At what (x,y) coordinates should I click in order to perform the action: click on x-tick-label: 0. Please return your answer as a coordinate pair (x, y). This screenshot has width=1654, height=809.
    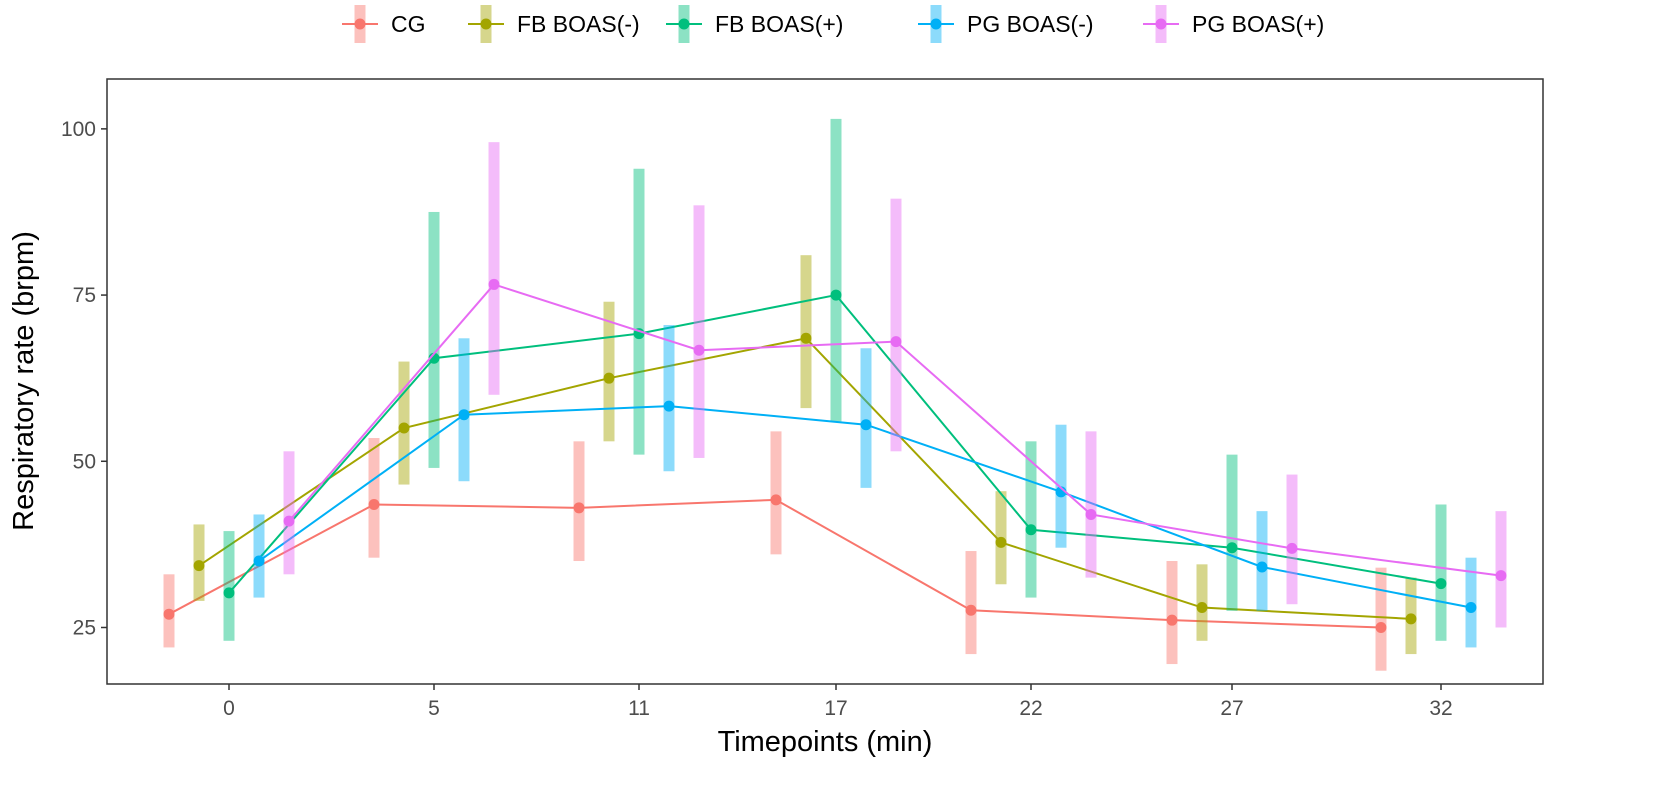
    Looking at the image, I should click on (229, 708).